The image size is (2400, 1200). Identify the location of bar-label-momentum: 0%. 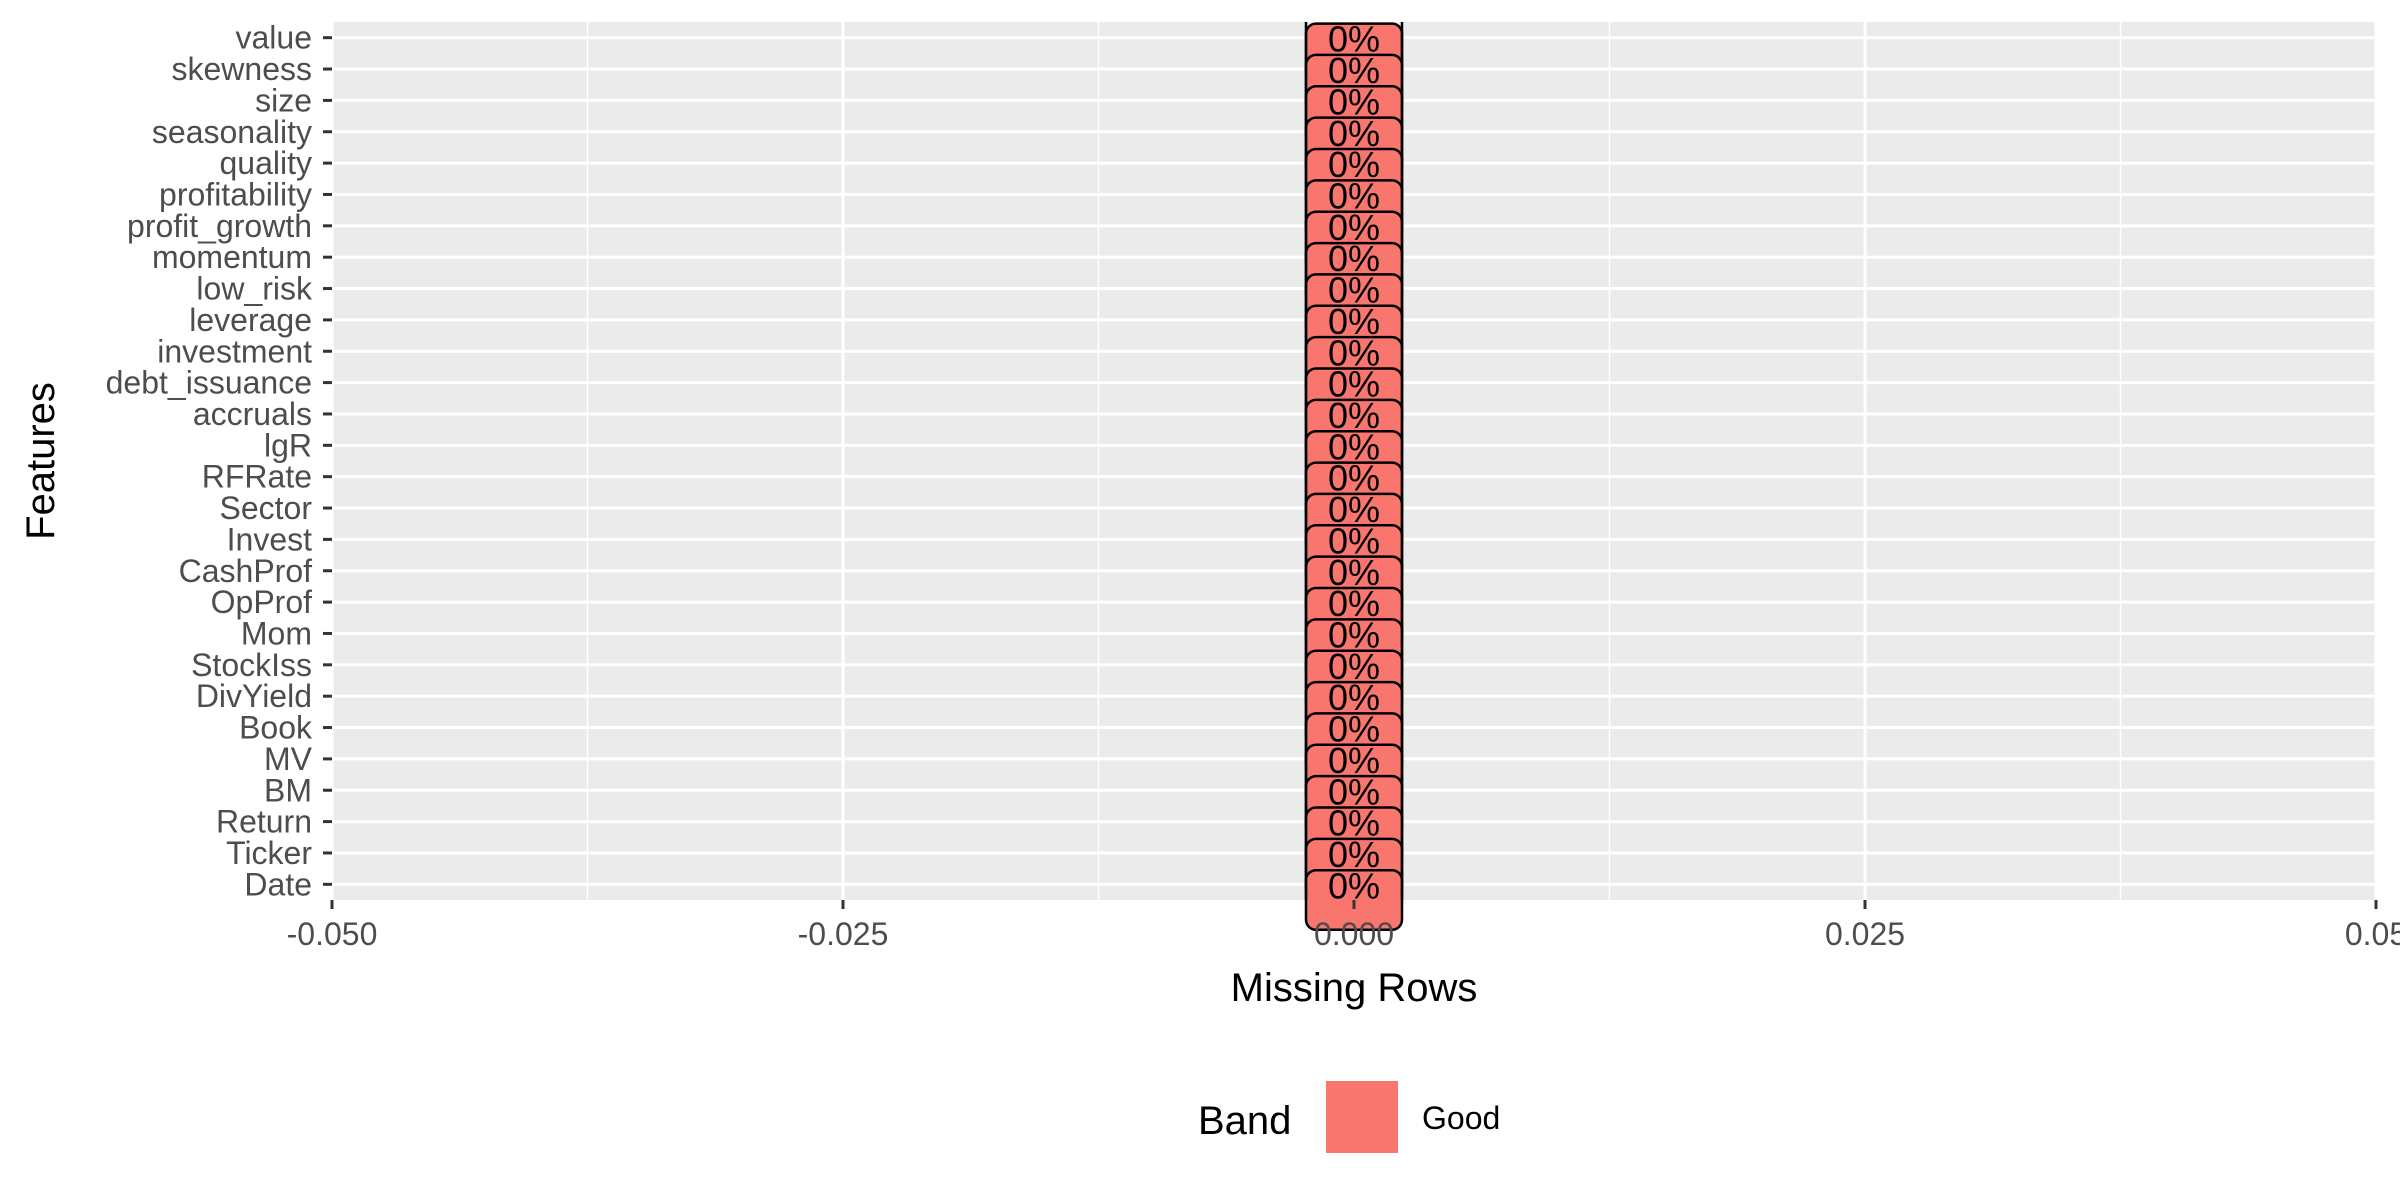
(1354, 258).